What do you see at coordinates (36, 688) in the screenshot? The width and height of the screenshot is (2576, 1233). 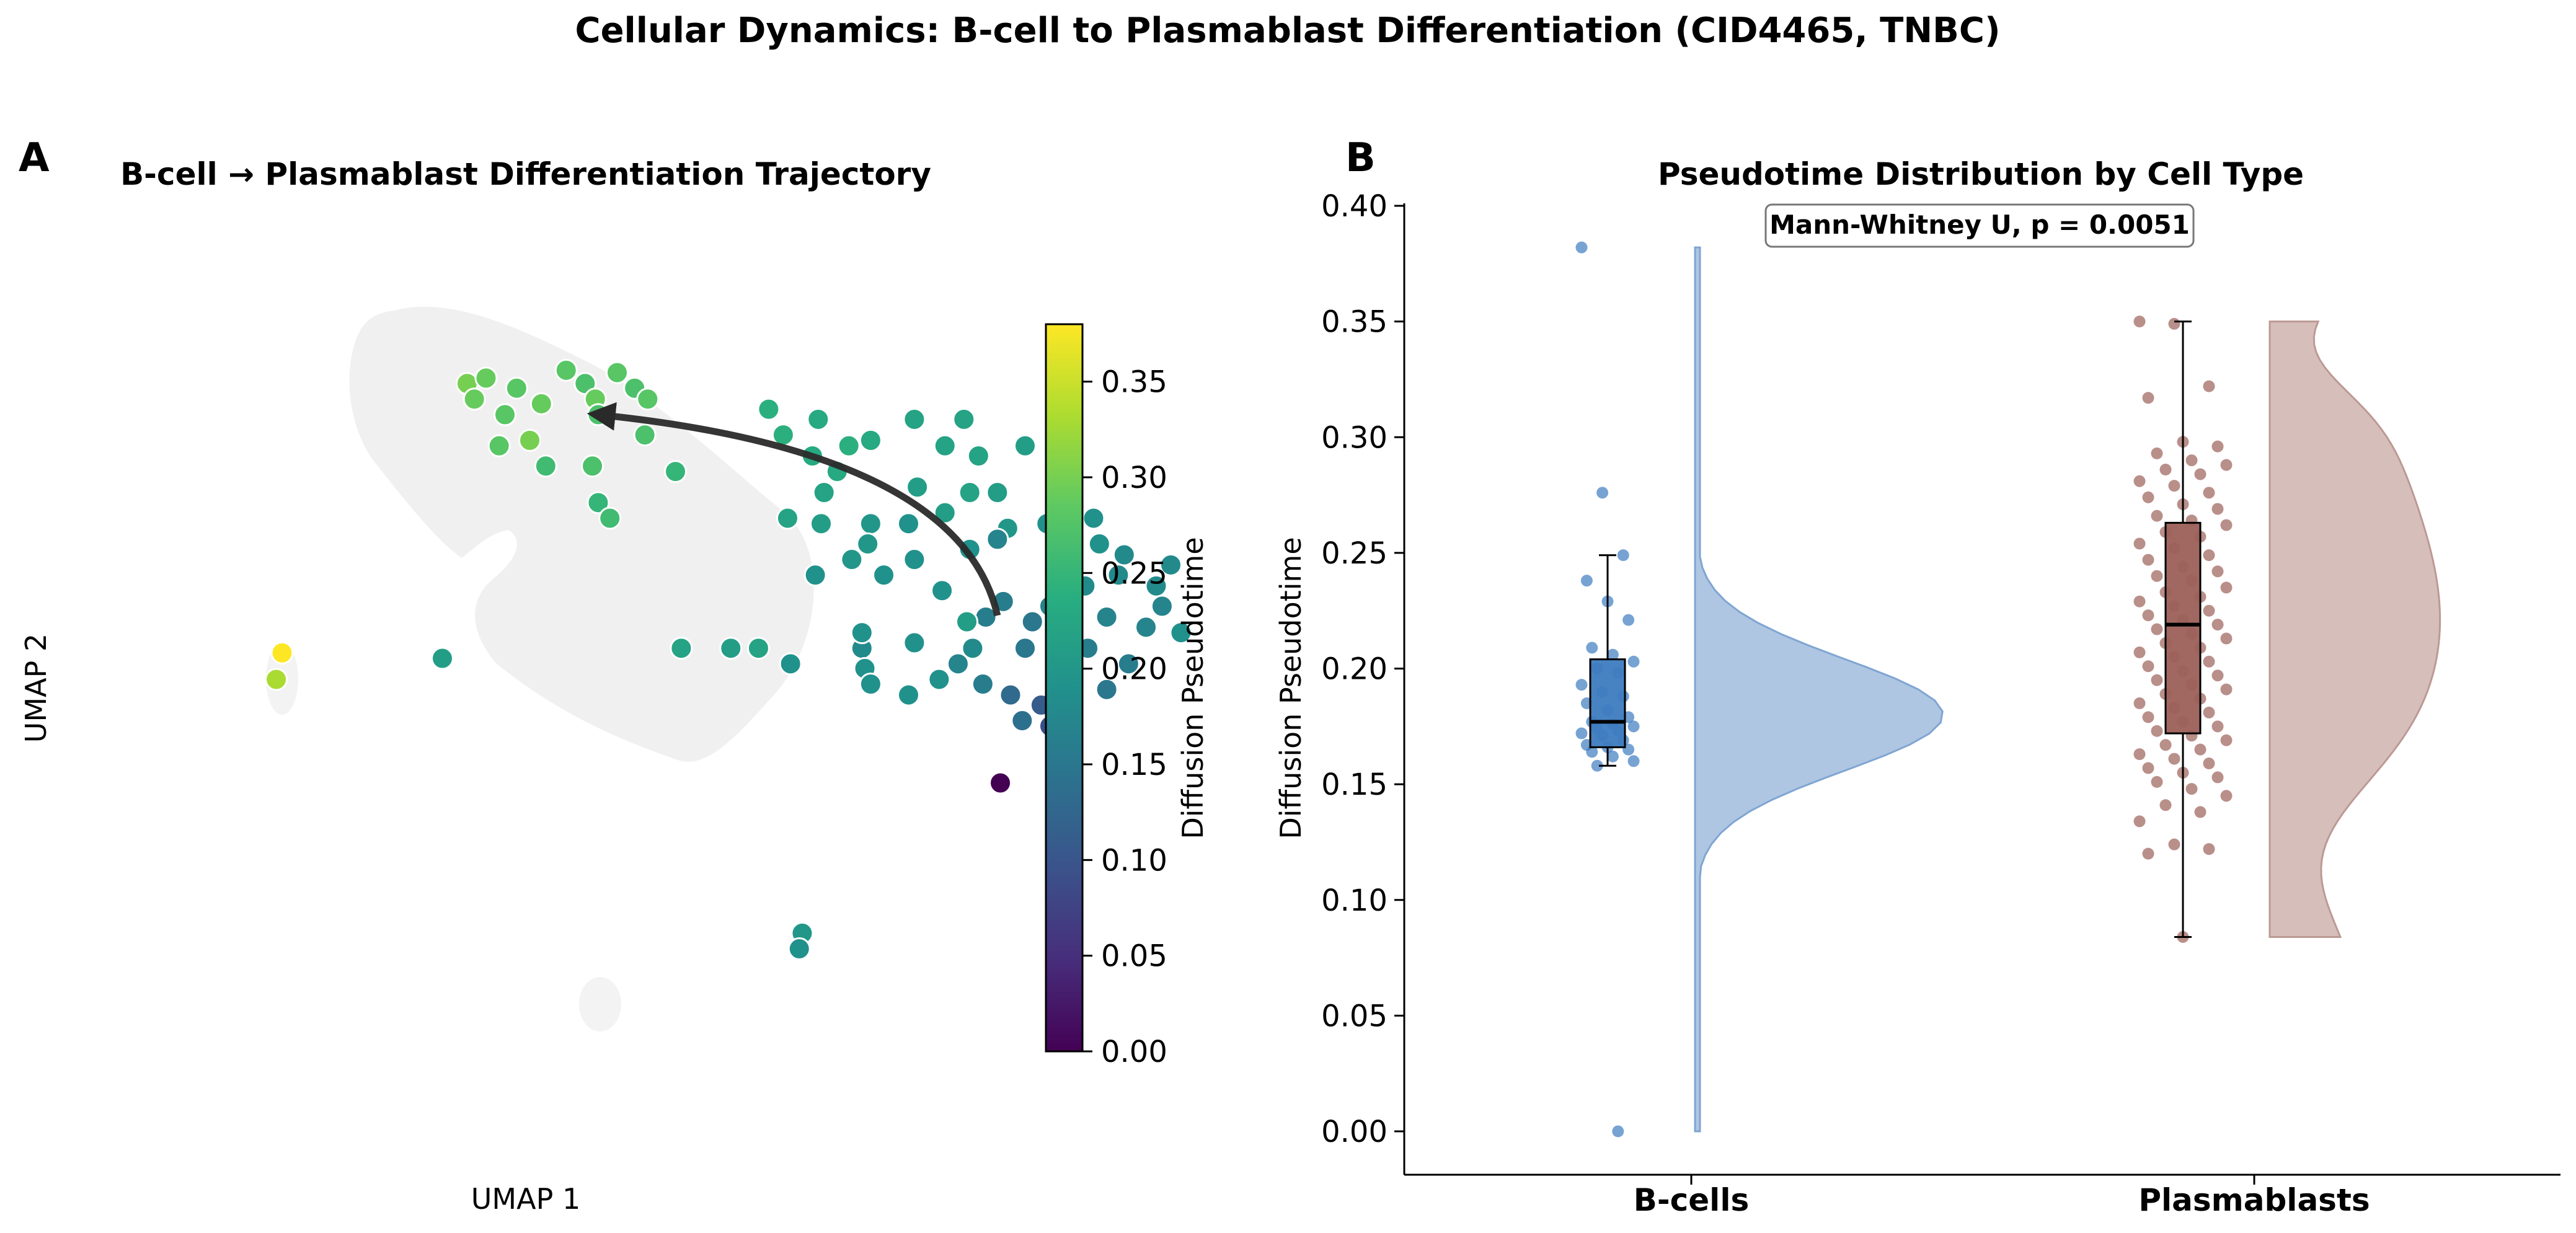 I see `panel-a-ylabel: UMAP 2` at bounding box center [36, 688].